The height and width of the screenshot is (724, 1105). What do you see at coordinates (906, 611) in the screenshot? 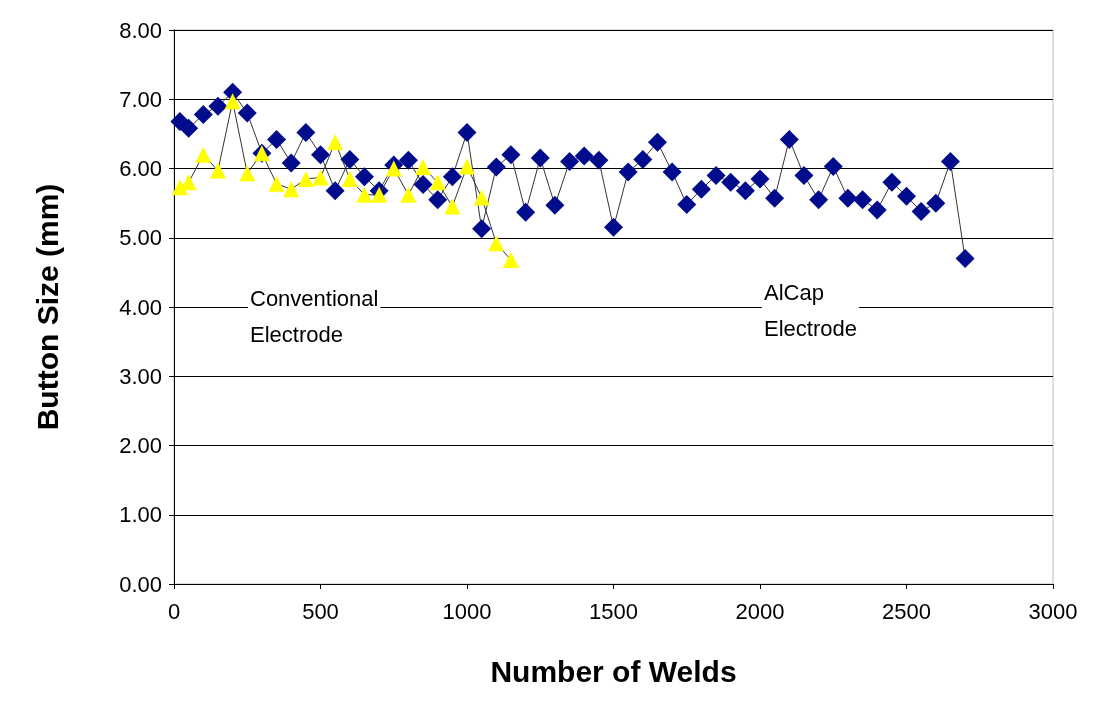
I see `x-tick-label: 2500` at bounding box center [906, 611].